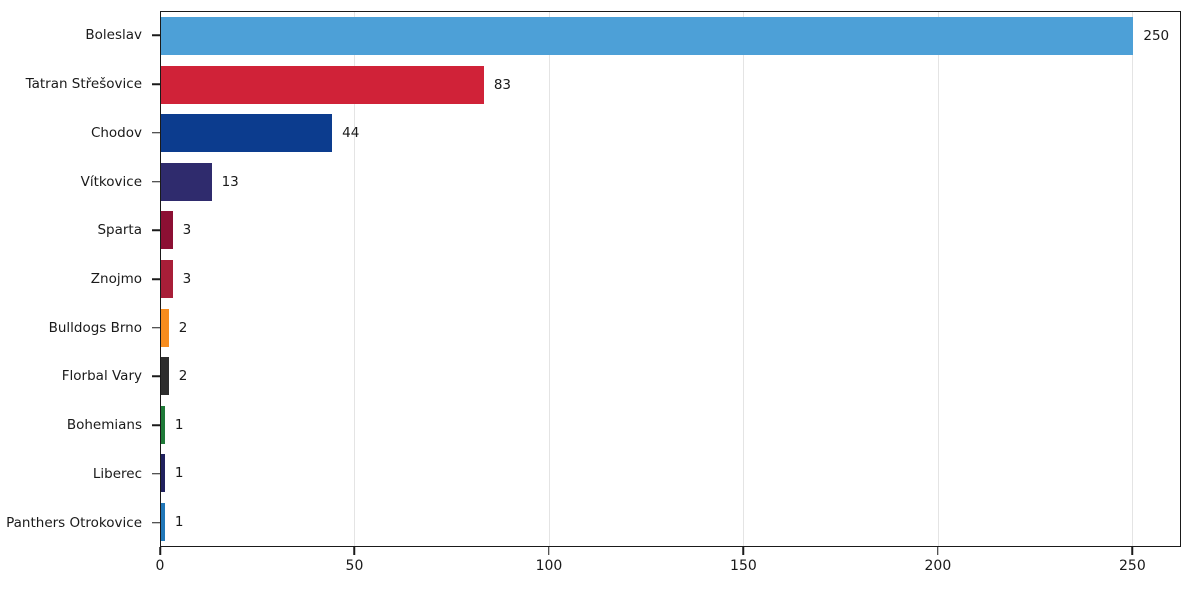 This screenshot has height=590, width=1189. What do you see at coordinates (938, 566) in the screenshot?
I see `x-tick-label: 200` at bounding box center [938, 566].